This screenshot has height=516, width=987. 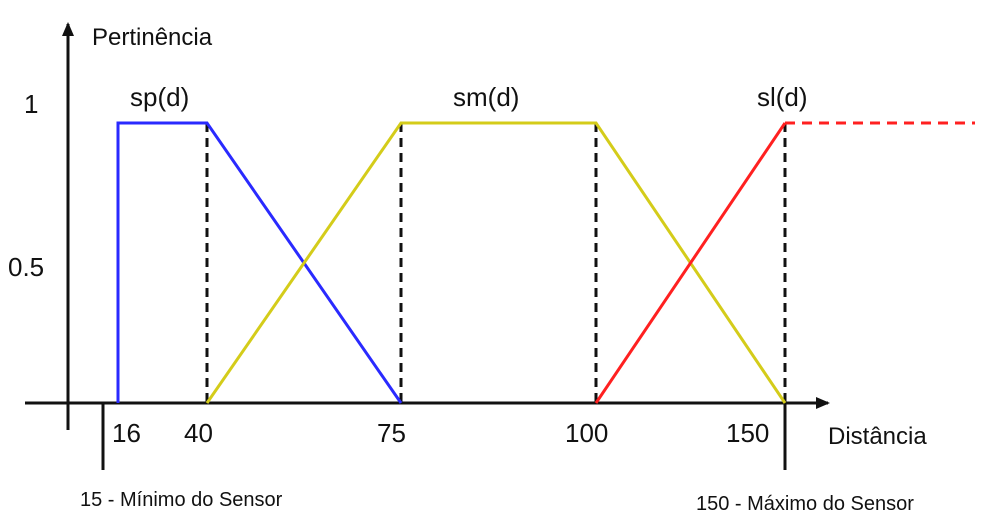 What do you see at coordinates (586, 433) in the screenshot?
I see `x-tick-label-100: 100` at bounding box center [586, 433].